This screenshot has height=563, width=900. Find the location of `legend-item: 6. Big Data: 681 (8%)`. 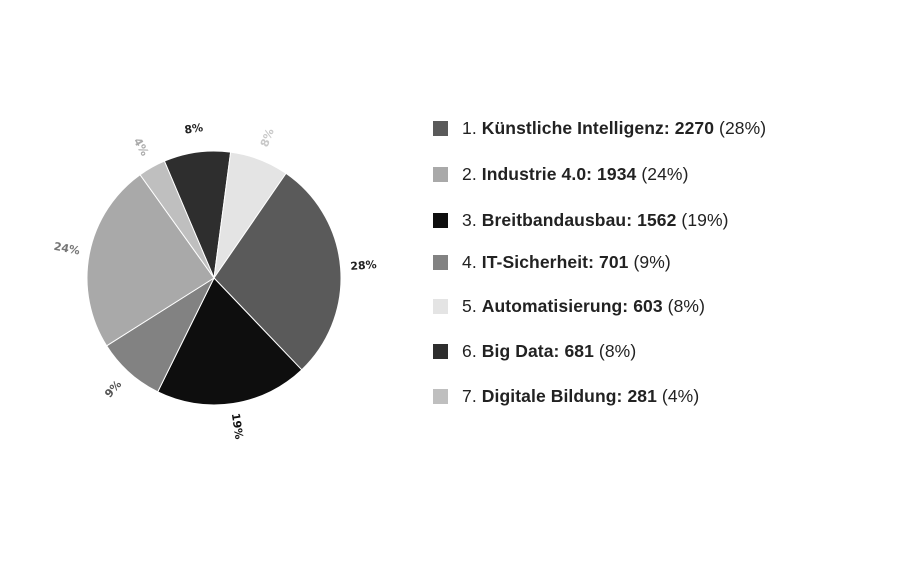

legend-item: 6. Big Data: 681 (8%) is located at coordinates (534, 351).